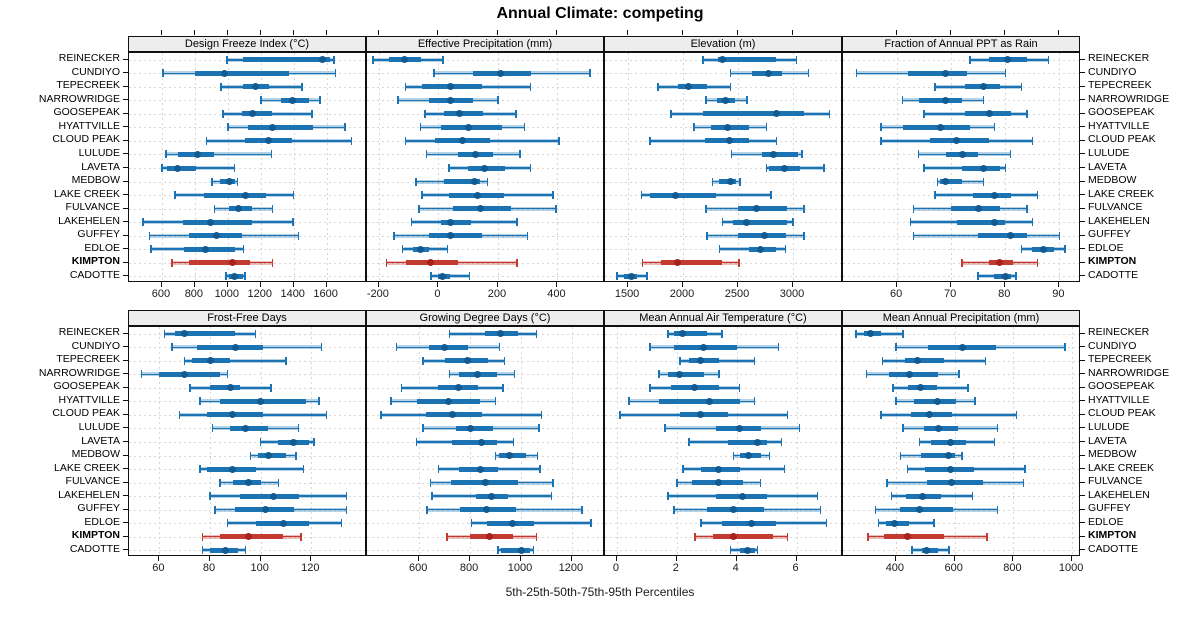 The image size is (1200, 625). I want to click on panel-title: Elevation (m), so click(723, 44).